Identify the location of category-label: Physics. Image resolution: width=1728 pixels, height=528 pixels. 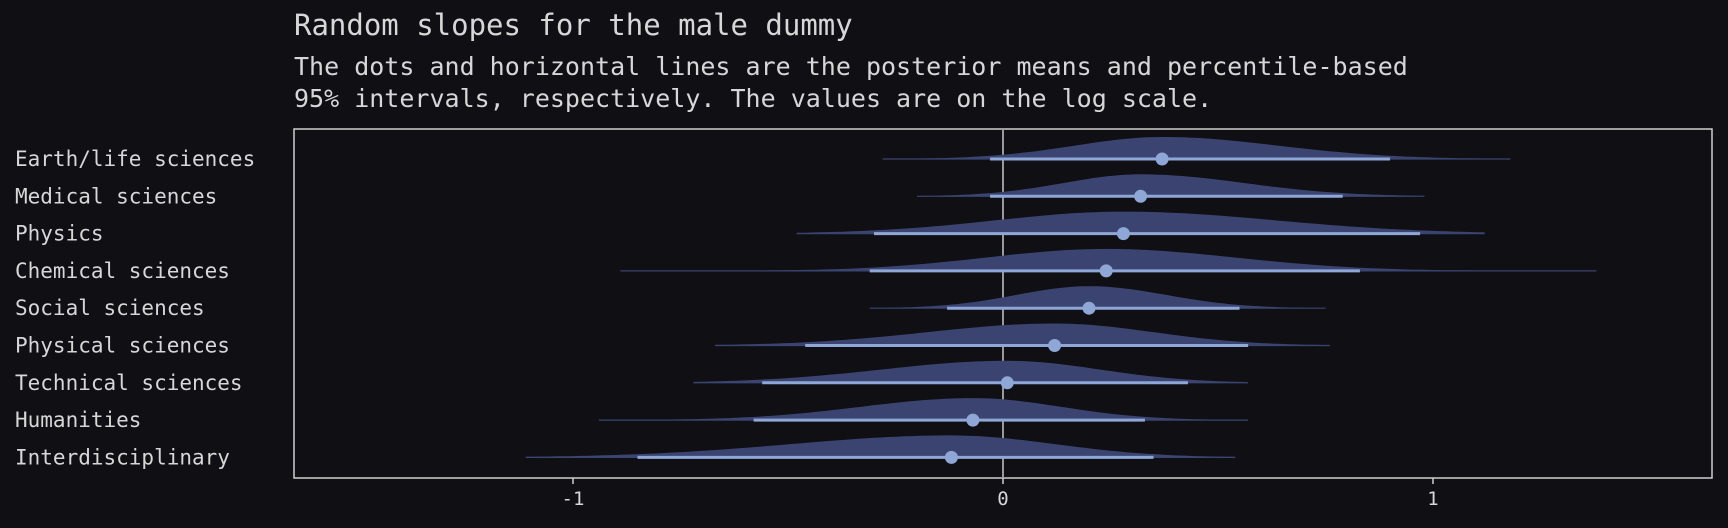
(59, 234).